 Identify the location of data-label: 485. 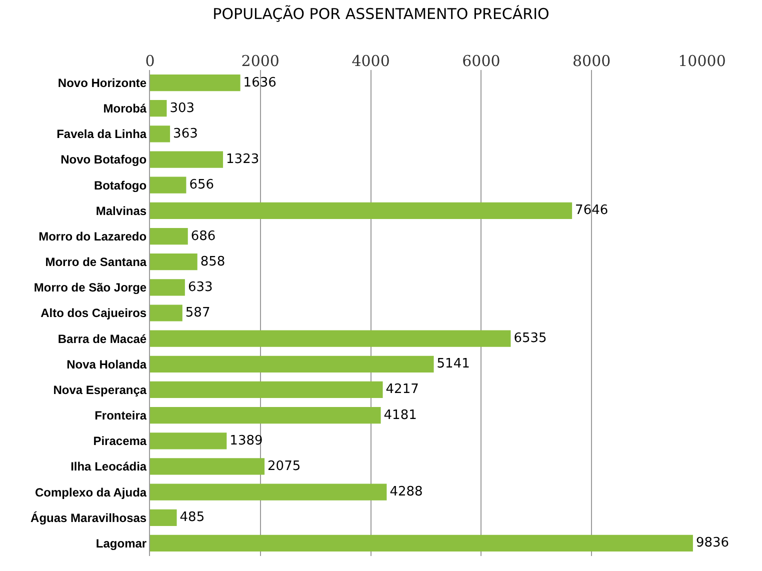
(192, 518).